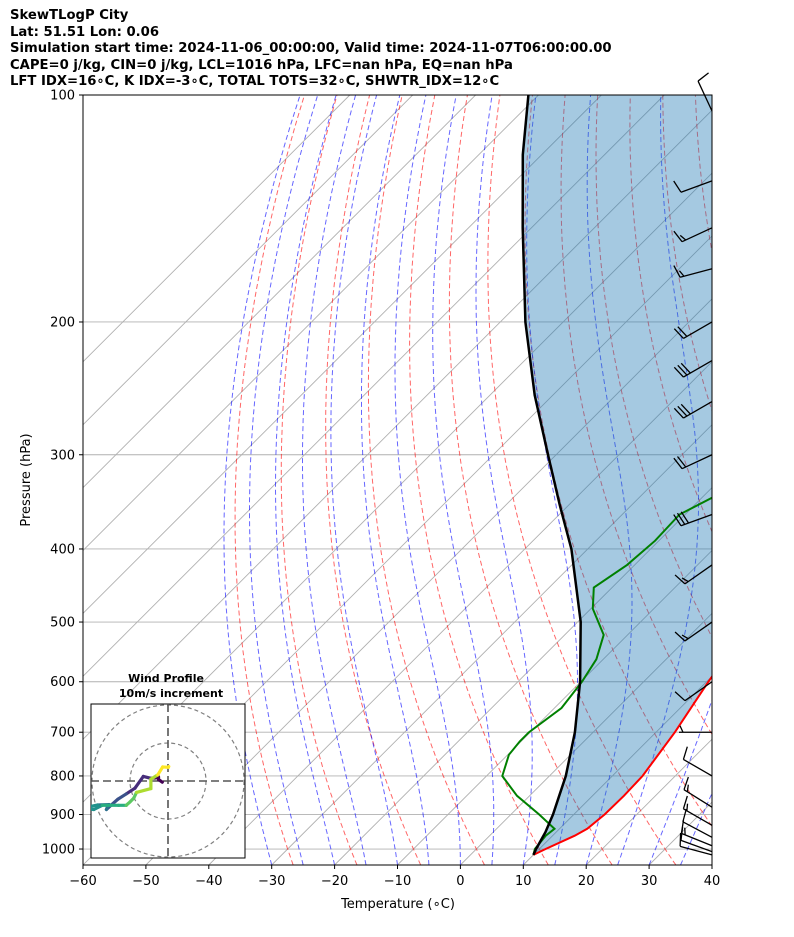  I want to click on x-tick-label: −50, so click(145, 881).